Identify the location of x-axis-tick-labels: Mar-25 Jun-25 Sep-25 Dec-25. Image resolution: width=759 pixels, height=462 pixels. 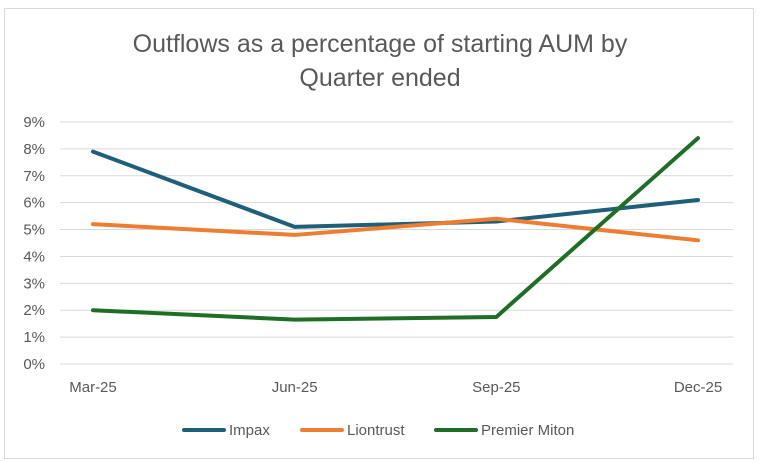
(395, 387).